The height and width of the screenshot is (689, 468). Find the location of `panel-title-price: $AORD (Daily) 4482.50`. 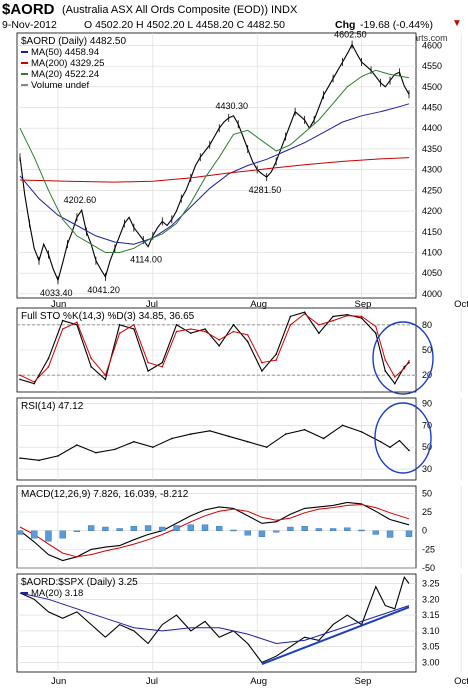

panel-title-price: $AORD (Daily) 4482.50 is located at coordinates (73, 41).